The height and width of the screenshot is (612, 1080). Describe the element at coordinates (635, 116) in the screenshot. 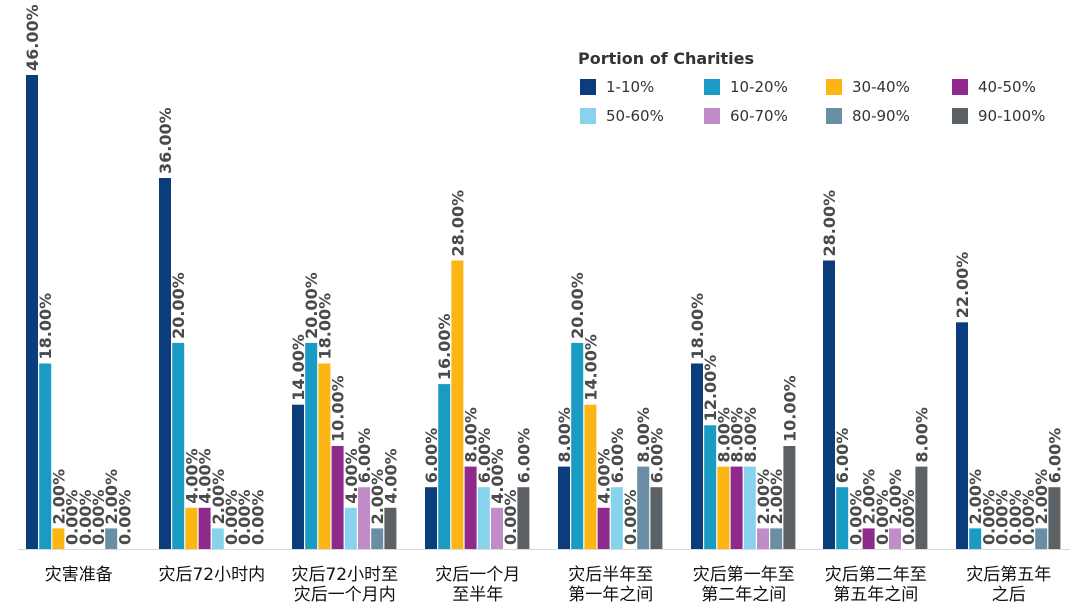

I see `legend-entry-label: 50-60%` at that location.